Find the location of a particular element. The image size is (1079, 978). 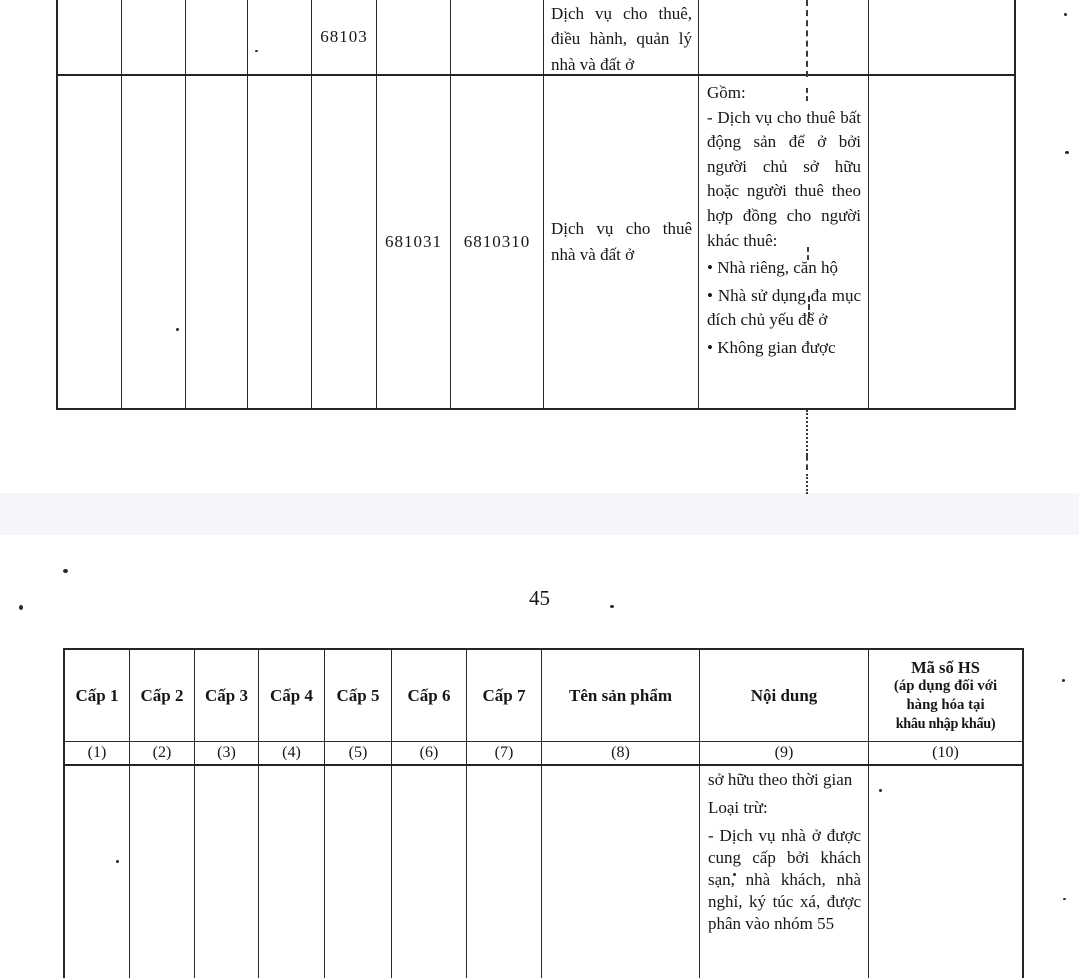

header-cap5: Cấp 5 is located at coordinates (358, 696).